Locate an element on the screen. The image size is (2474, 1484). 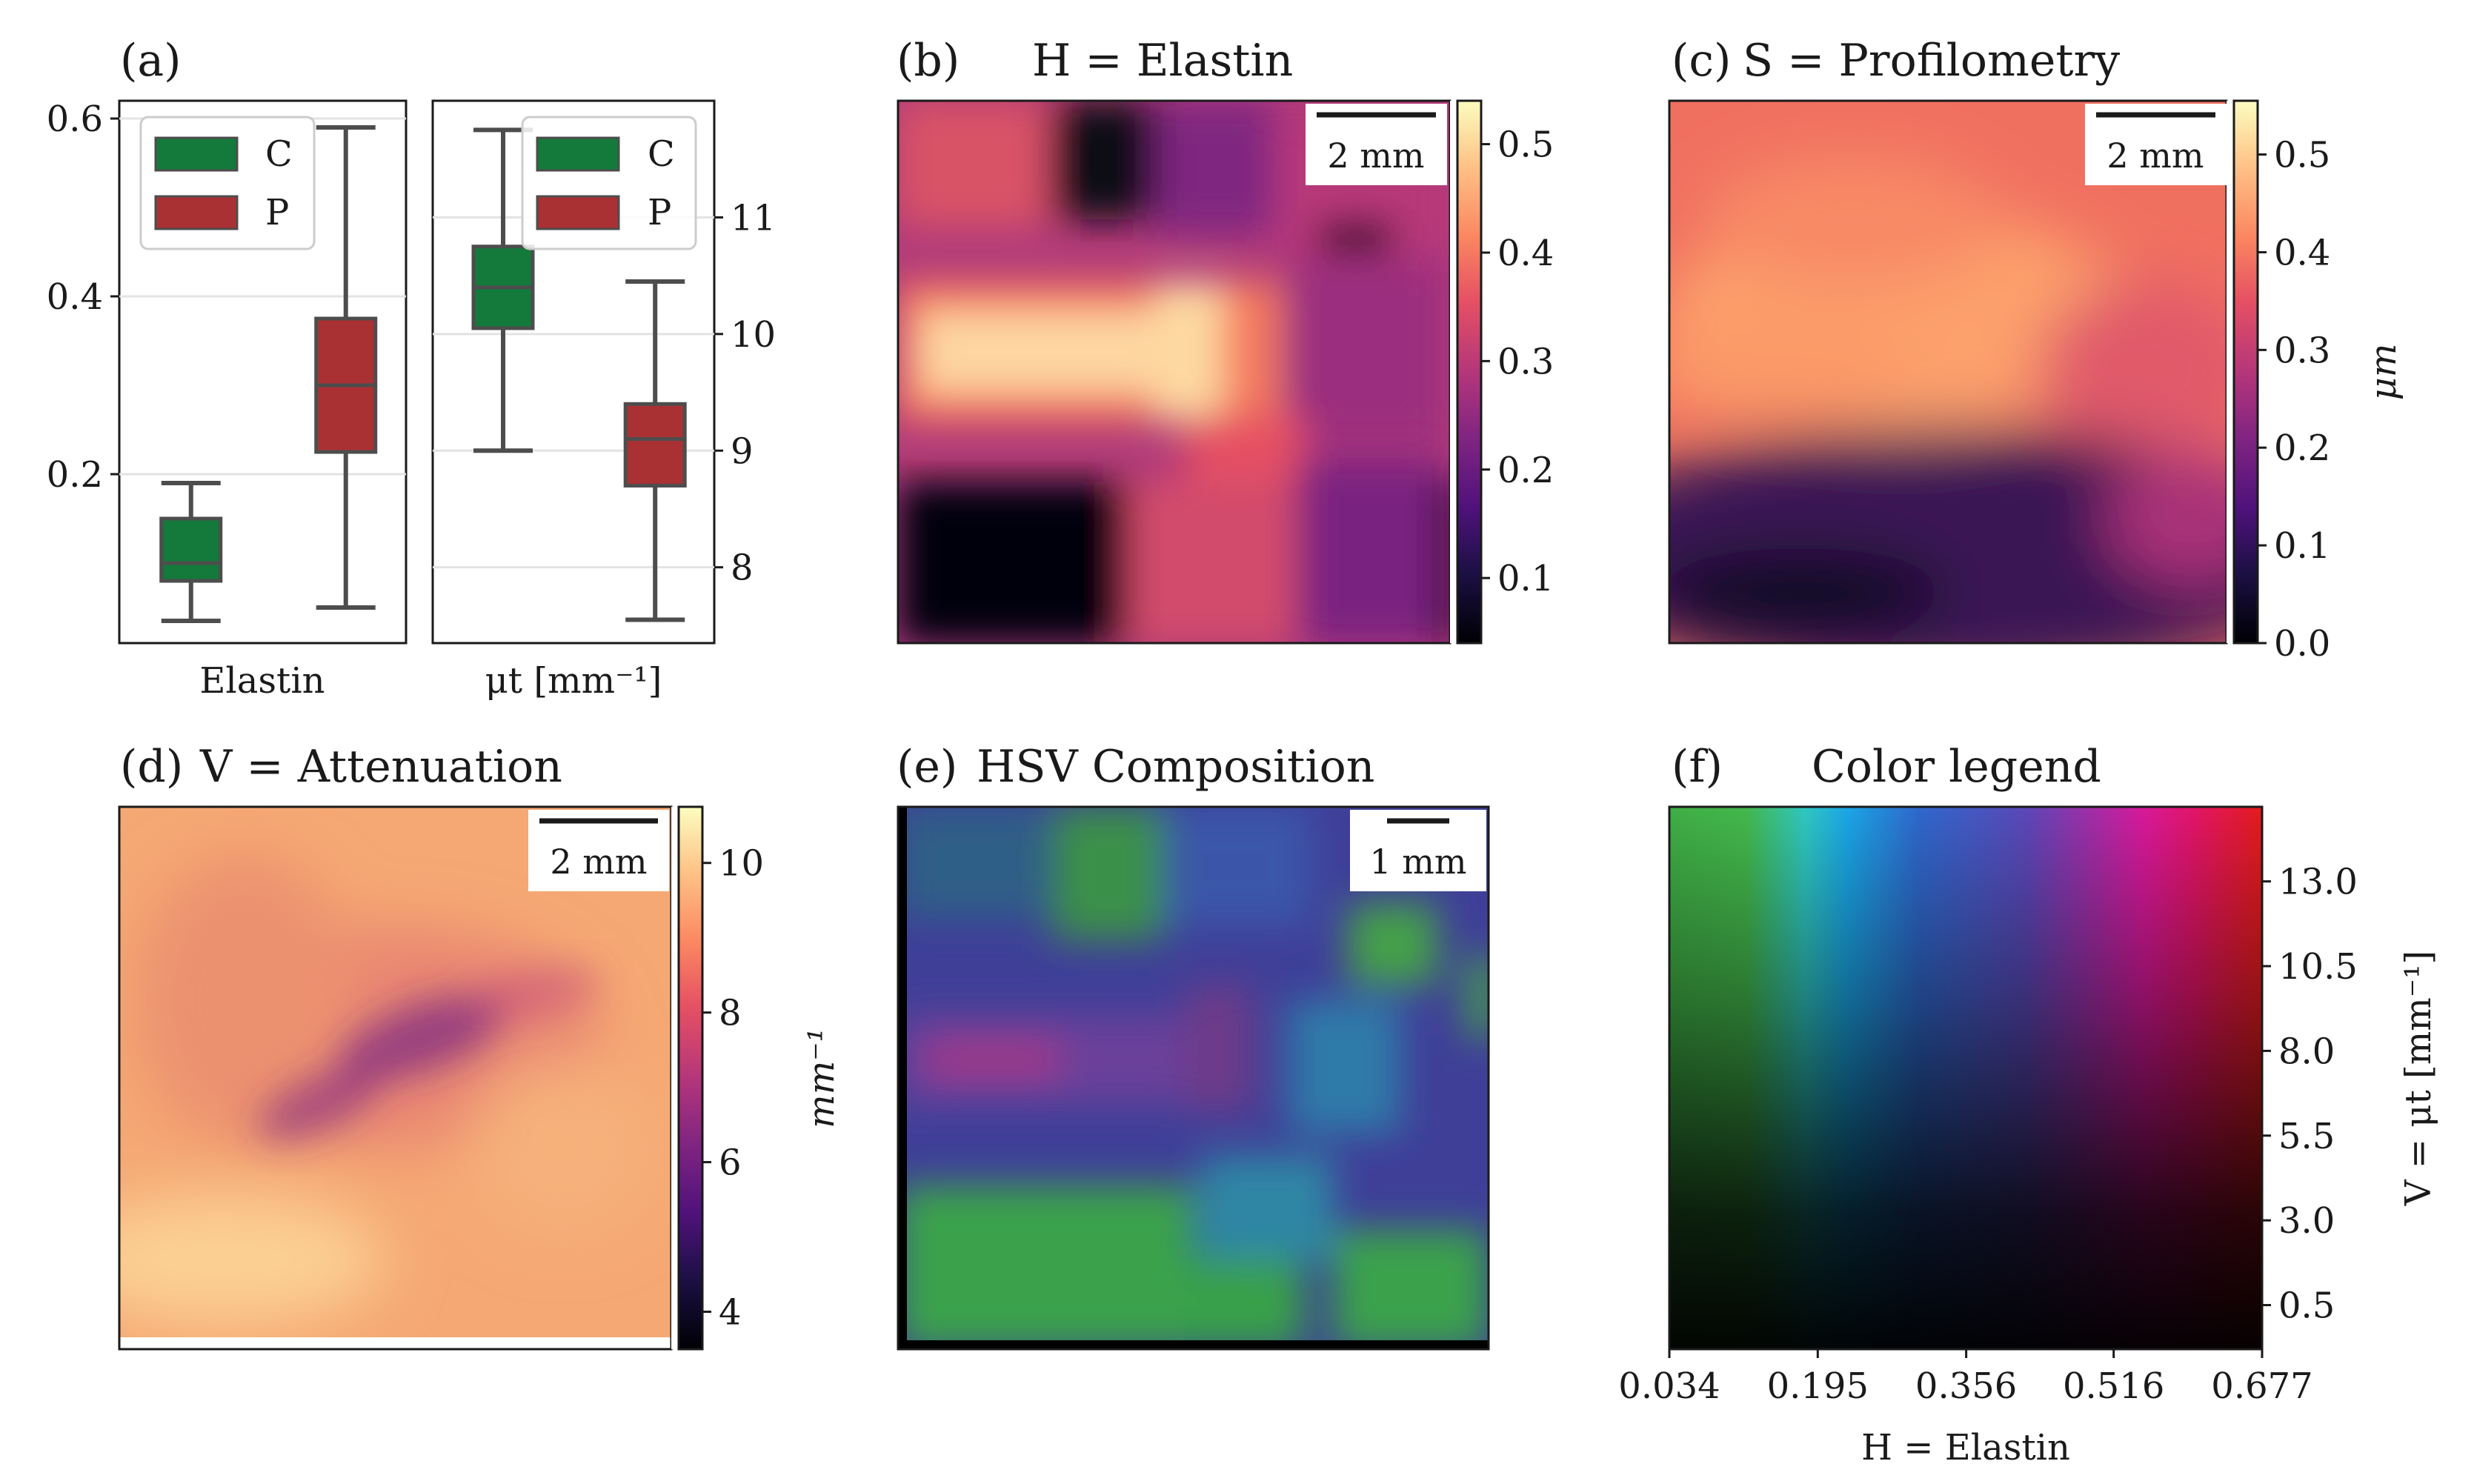
yticks-elastin: 0.2 0.4 0.6 is located at coordinates (83, 297).